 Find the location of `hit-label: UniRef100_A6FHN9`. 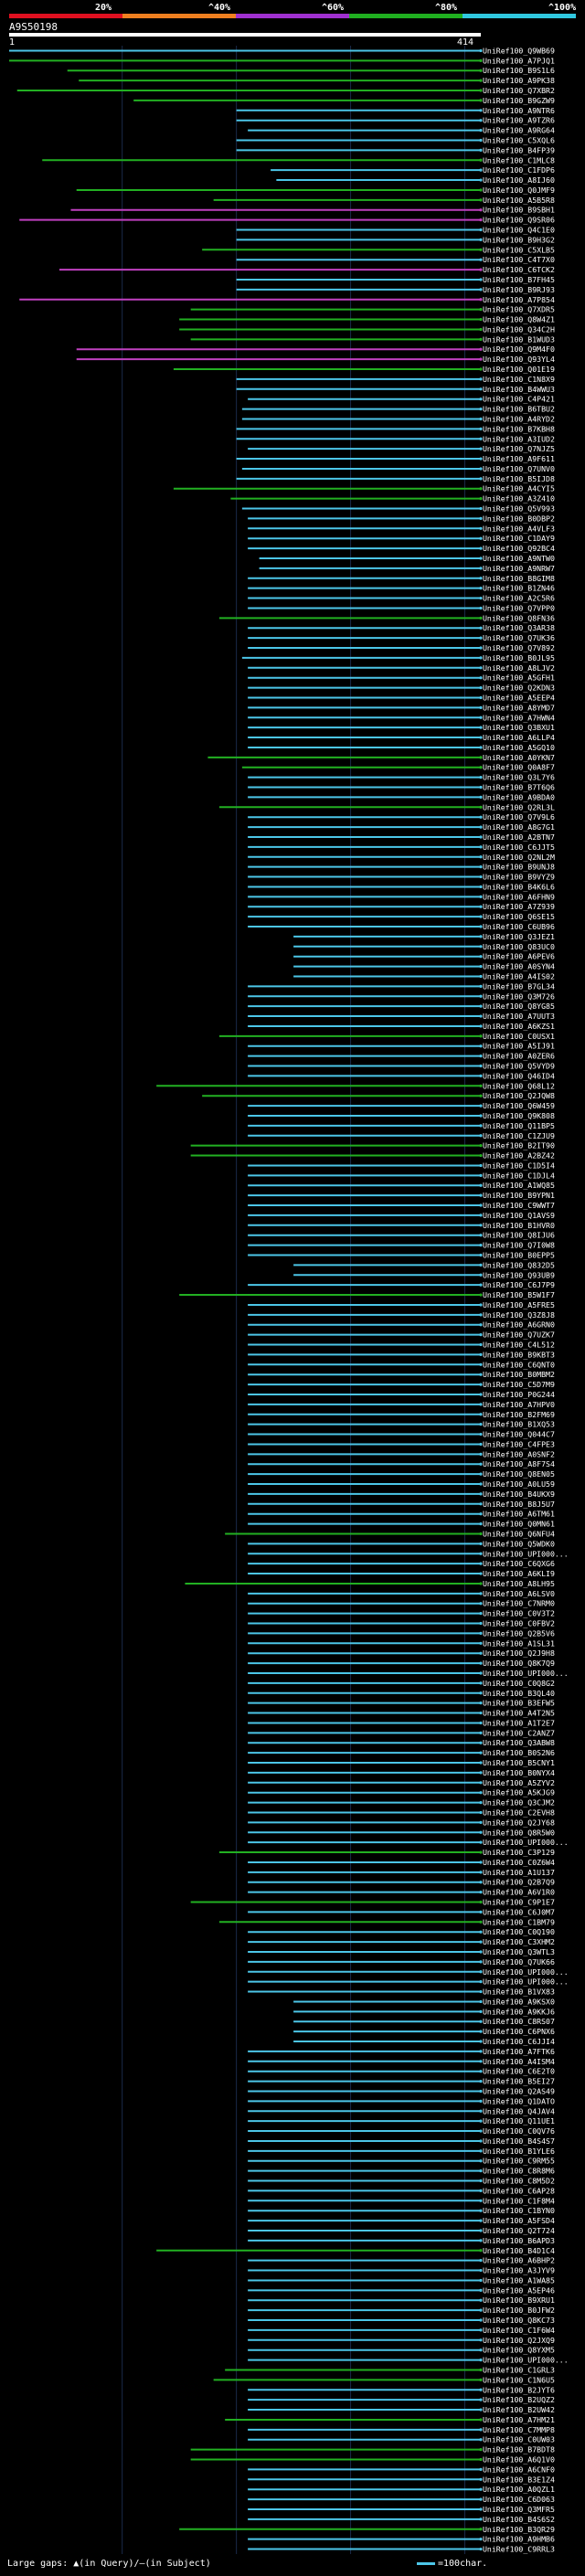

hit-label: UniRef100_A6FHN9 is located at coordinates (519, 896).